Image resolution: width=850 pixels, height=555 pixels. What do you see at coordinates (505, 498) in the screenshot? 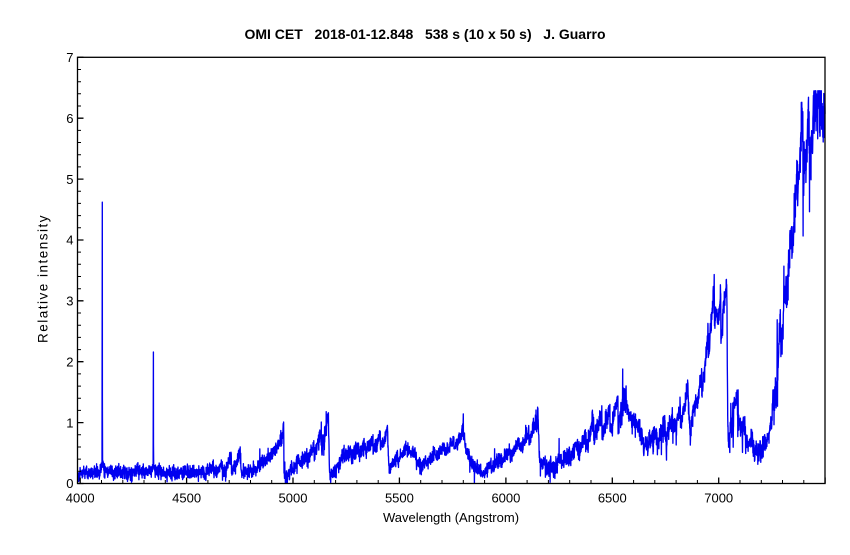
I see `svg-text: 6000` at bounding box center [505, 498].